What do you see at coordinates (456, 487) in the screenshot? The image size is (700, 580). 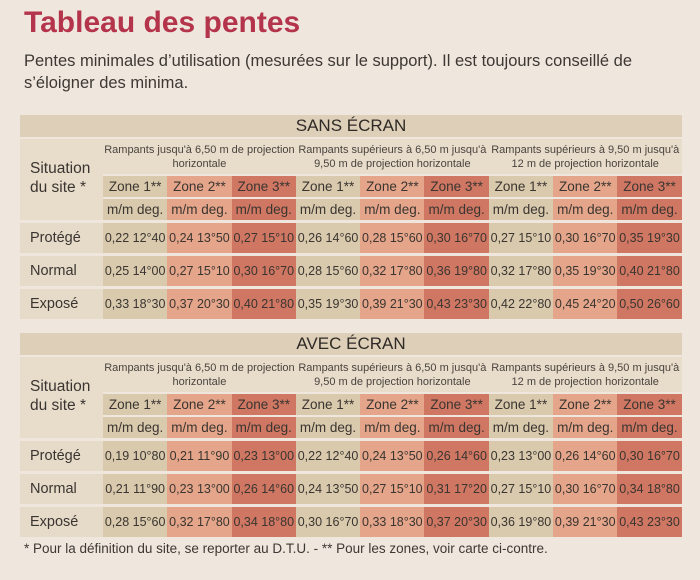 I see `table-cell: 0,31 17°20` at bounding box center [456, 487].